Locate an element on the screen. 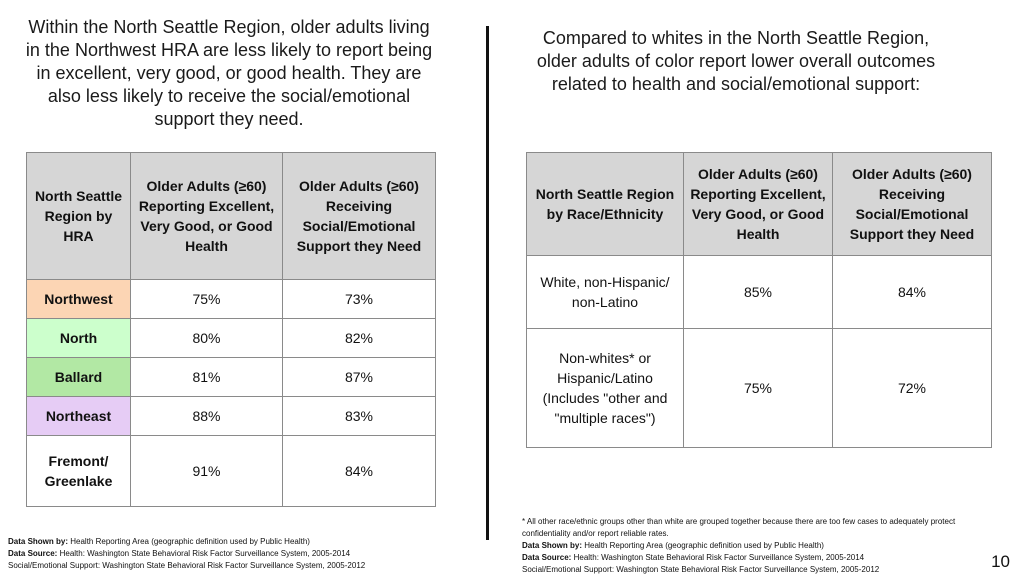 Image resolution: width=1024 pixels, height=576 pixels. race-group-cell: White, non-Hispanic/ non-Latino is located at coordinates (605, 292).